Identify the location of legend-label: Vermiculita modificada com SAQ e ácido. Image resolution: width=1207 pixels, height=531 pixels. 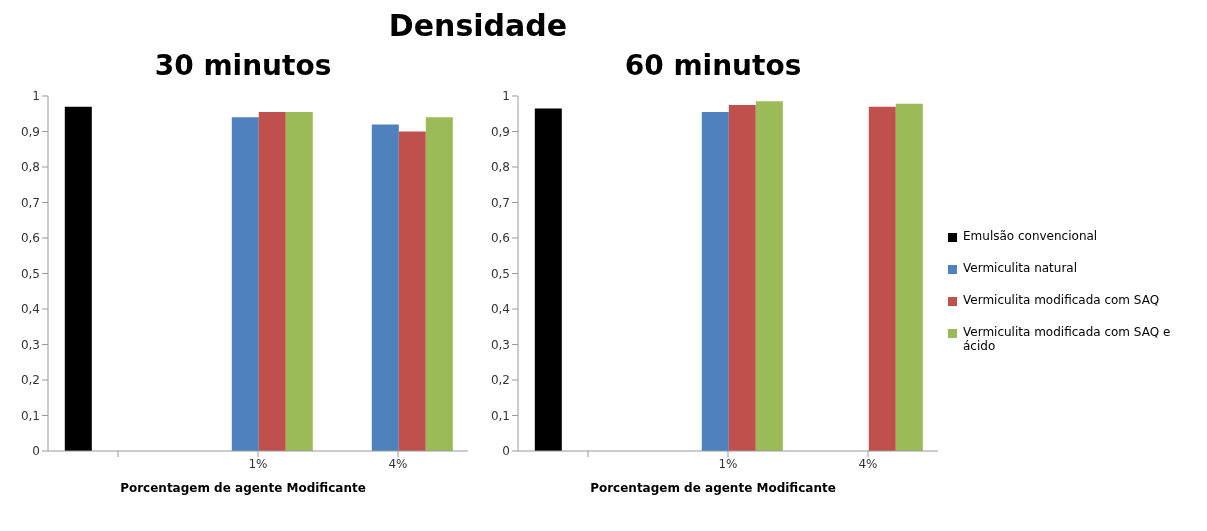
(1067, 338).